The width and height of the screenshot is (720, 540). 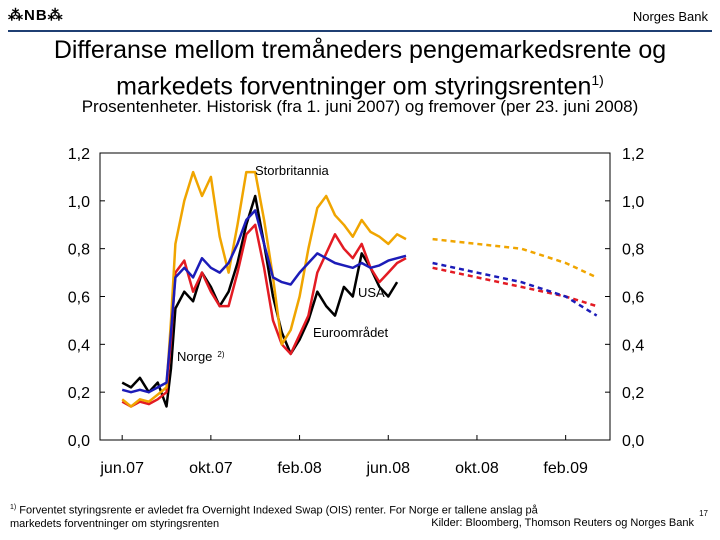 What do you see at coordinates (633, 298) in the screenshot?
I see `y-tick-label-right: 0,6` at bounding box center [633, 298].